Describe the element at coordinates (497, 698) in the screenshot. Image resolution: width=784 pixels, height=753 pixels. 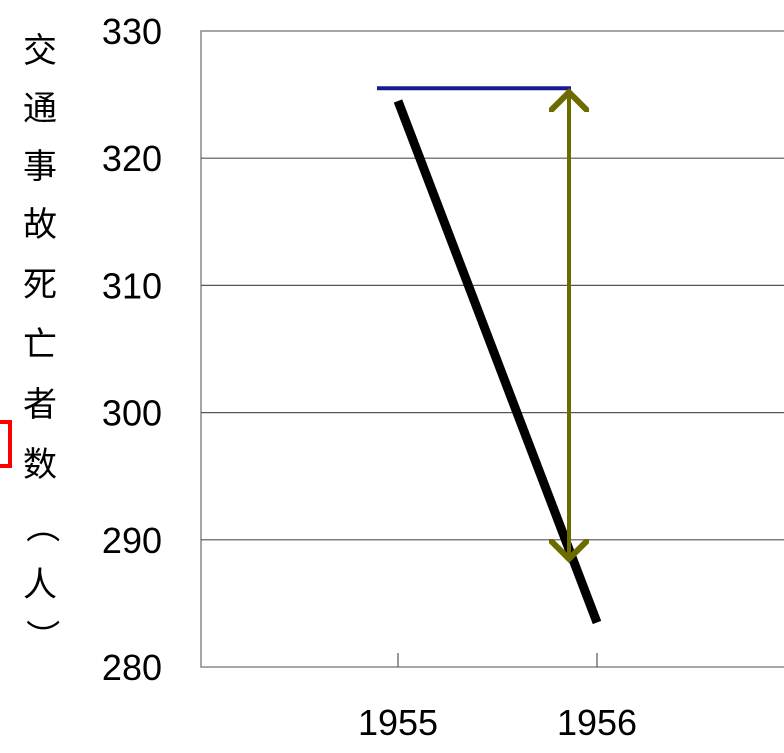
I see `x-axis: 1955 1956` at that location.